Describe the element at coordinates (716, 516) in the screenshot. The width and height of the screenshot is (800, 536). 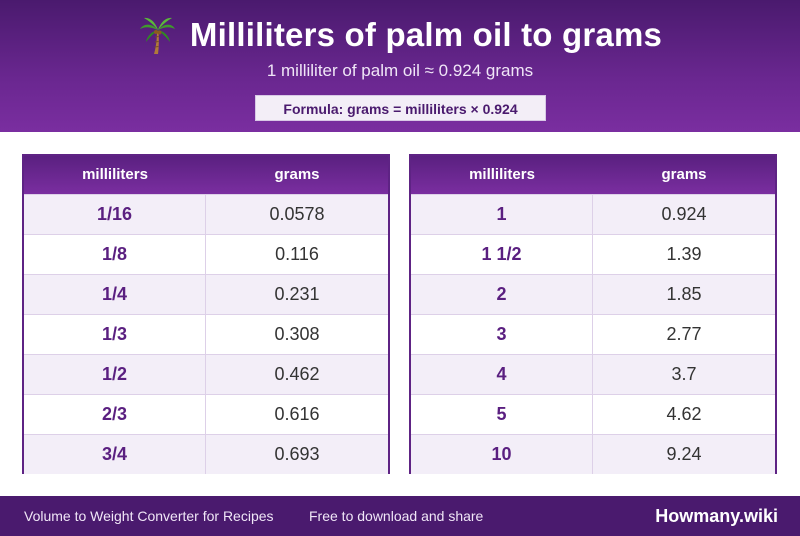
I see `footer-brand-link: Howmany.wiki` at that location.